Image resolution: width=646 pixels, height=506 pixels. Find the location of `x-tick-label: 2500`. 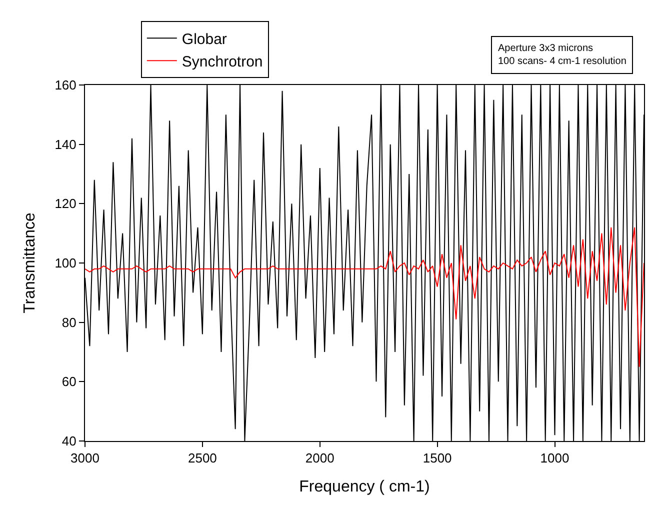

x-tick-label: 2500 is located at coordinates (202, 458).